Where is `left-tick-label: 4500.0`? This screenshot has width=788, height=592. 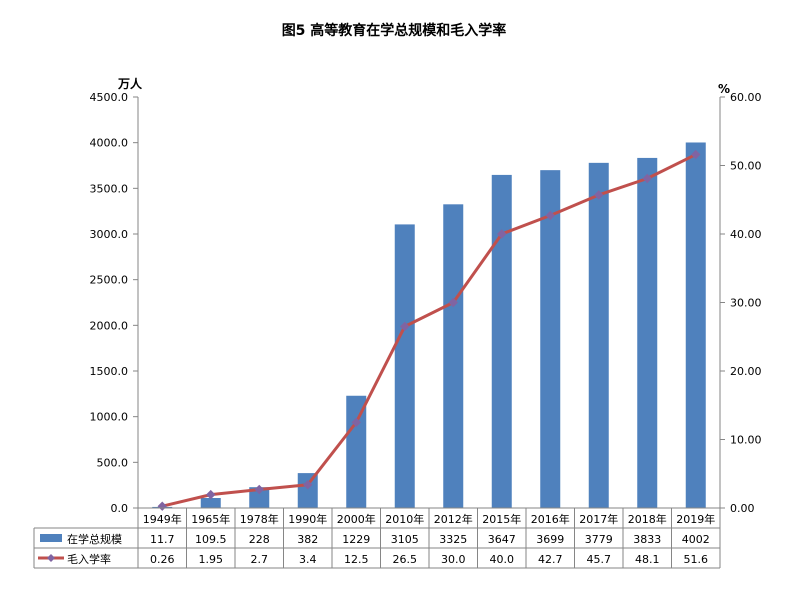
left-tick-label: 4500.0 is located at coordinates (109, 97).